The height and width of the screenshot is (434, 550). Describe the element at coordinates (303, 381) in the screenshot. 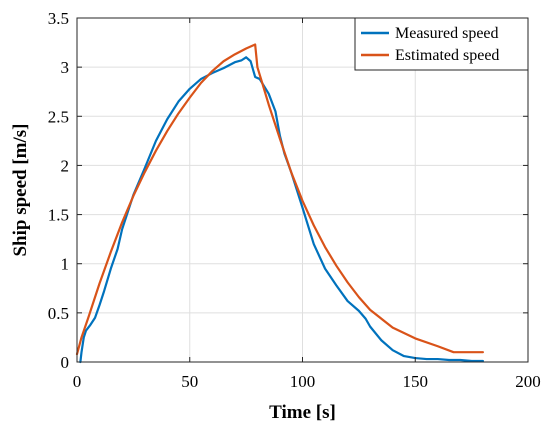

I see `x-tick-label: 100` at that location.